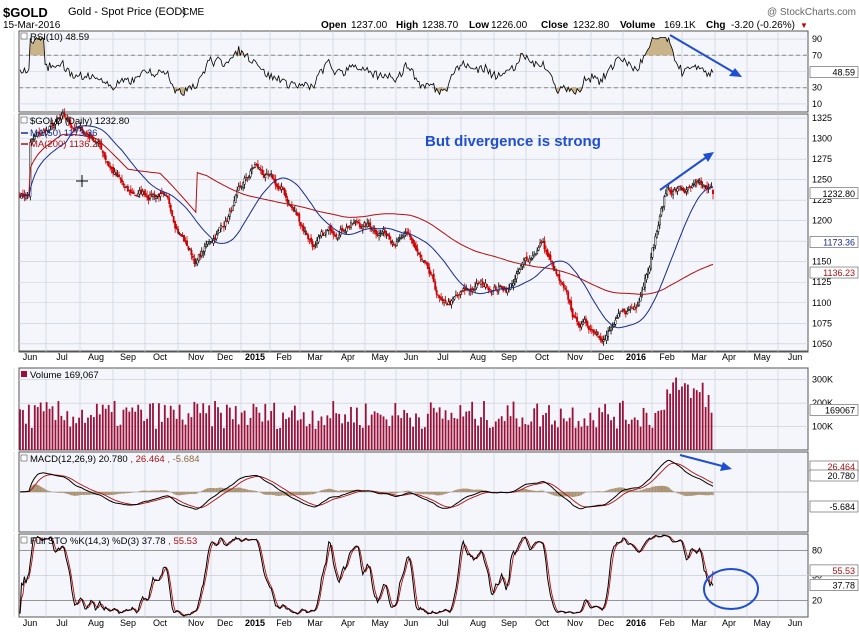 This screenshot has height=643, width=859. What do you see at coordinates (817, 39) in the screenshot?
I see `rsi-tick: 90` at bounding box center [817, 39].